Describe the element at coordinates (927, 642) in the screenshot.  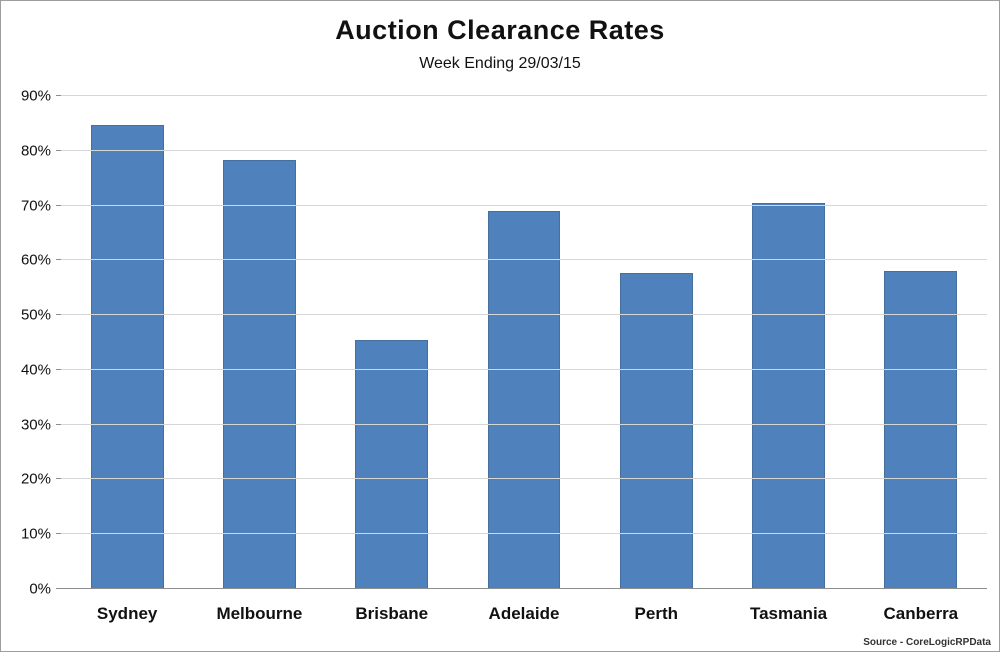
I see `source-credit: Source - CoreLogicRPData` at that location.